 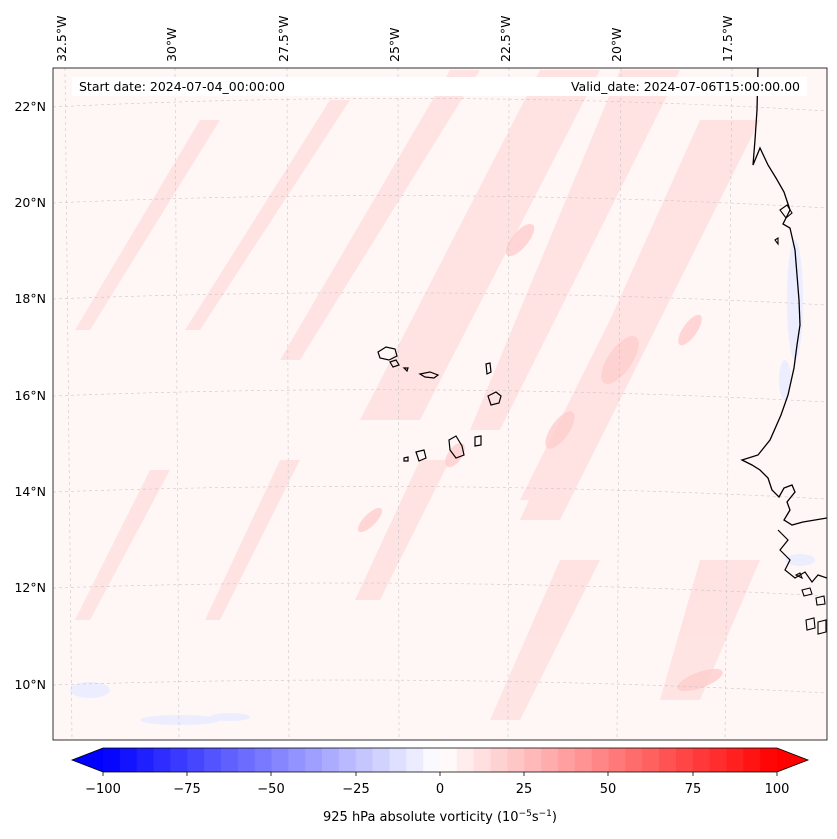 What do you see at coordinates (478, 441) in the screenshot?
I see `island-maio` at bounding box center [478, 441].